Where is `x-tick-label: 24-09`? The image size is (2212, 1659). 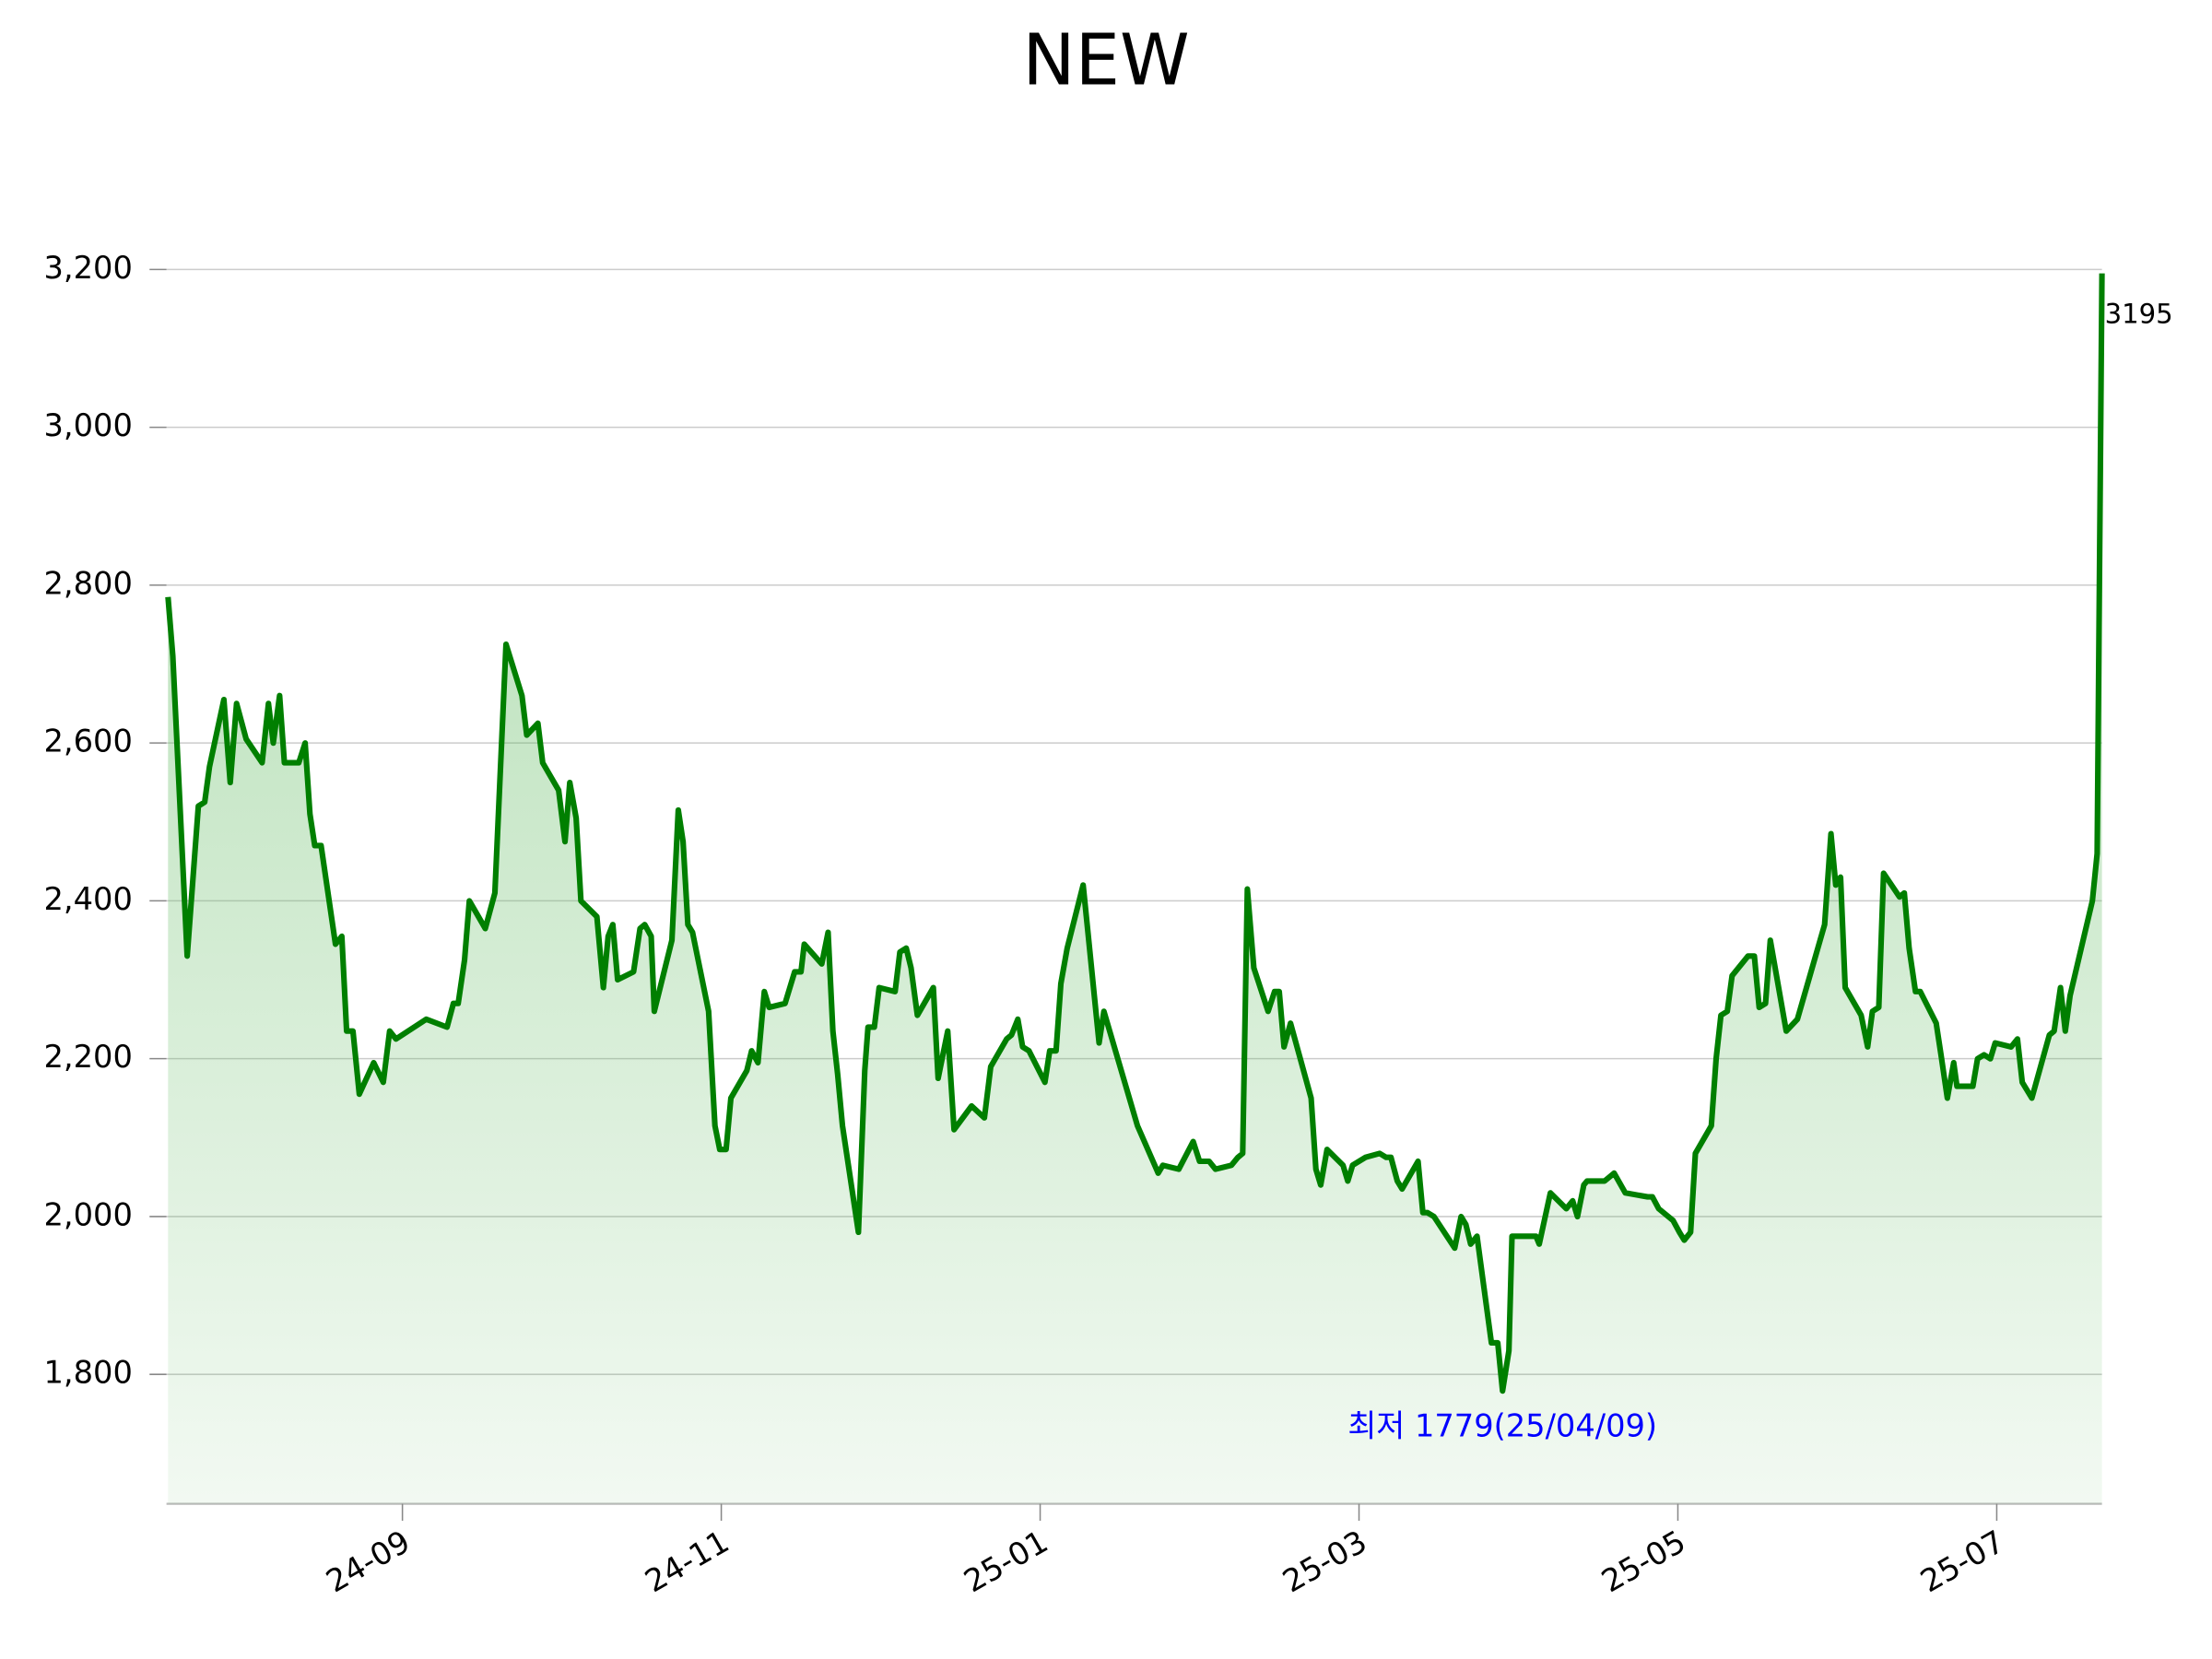 x-tick-label: 24-09 is located at coordinates (368, 1562).